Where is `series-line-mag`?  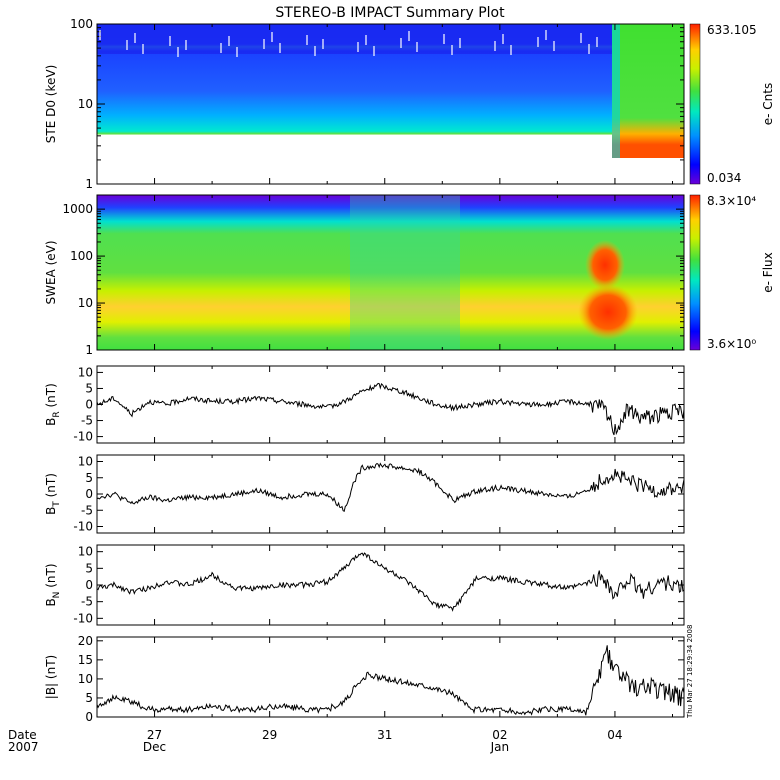
series-line-mag is located at coordinates (390, 680).